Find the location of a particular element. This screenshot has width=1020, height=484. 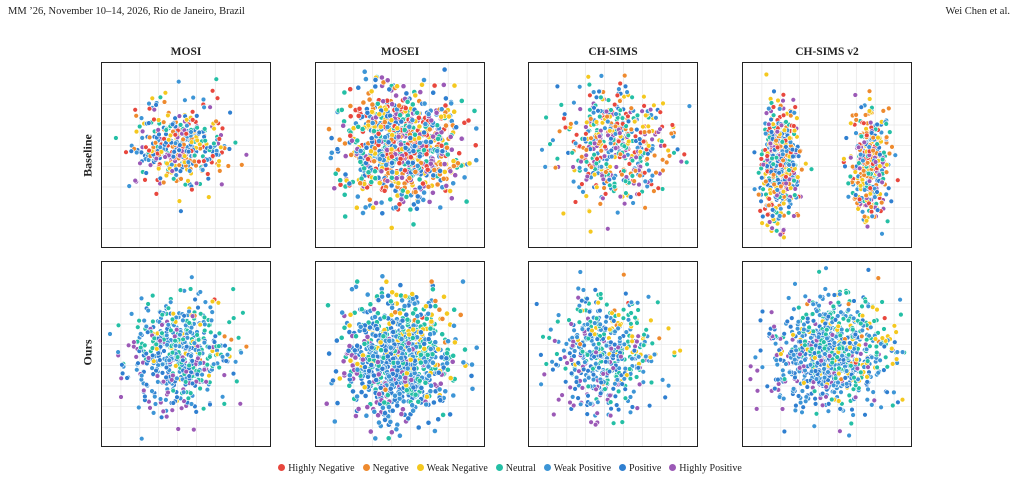

column-title-ch-sims-v2: CH-SIMS v2 is located at coordinates (827, 52).